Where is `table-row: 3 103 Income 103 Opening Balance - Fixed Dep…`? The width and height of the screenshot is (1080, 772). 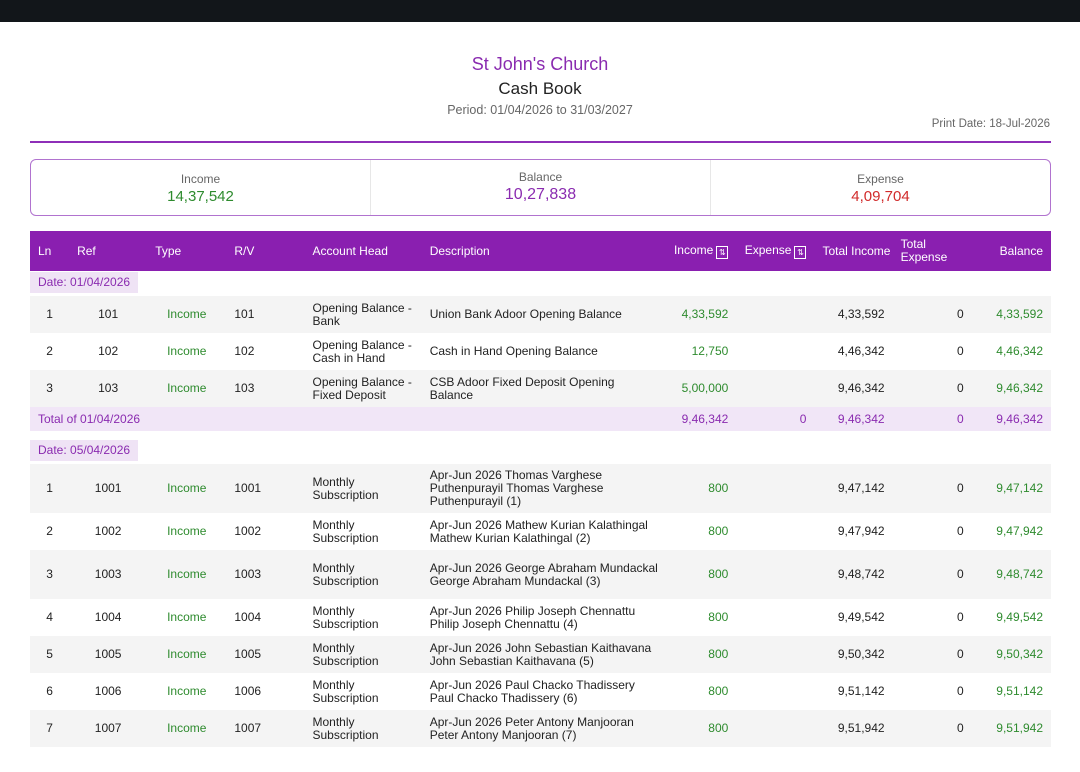
table-row: 3 103 Income 103 Opening Balance - Fixed Dep… is located at coordinates (540, 388).